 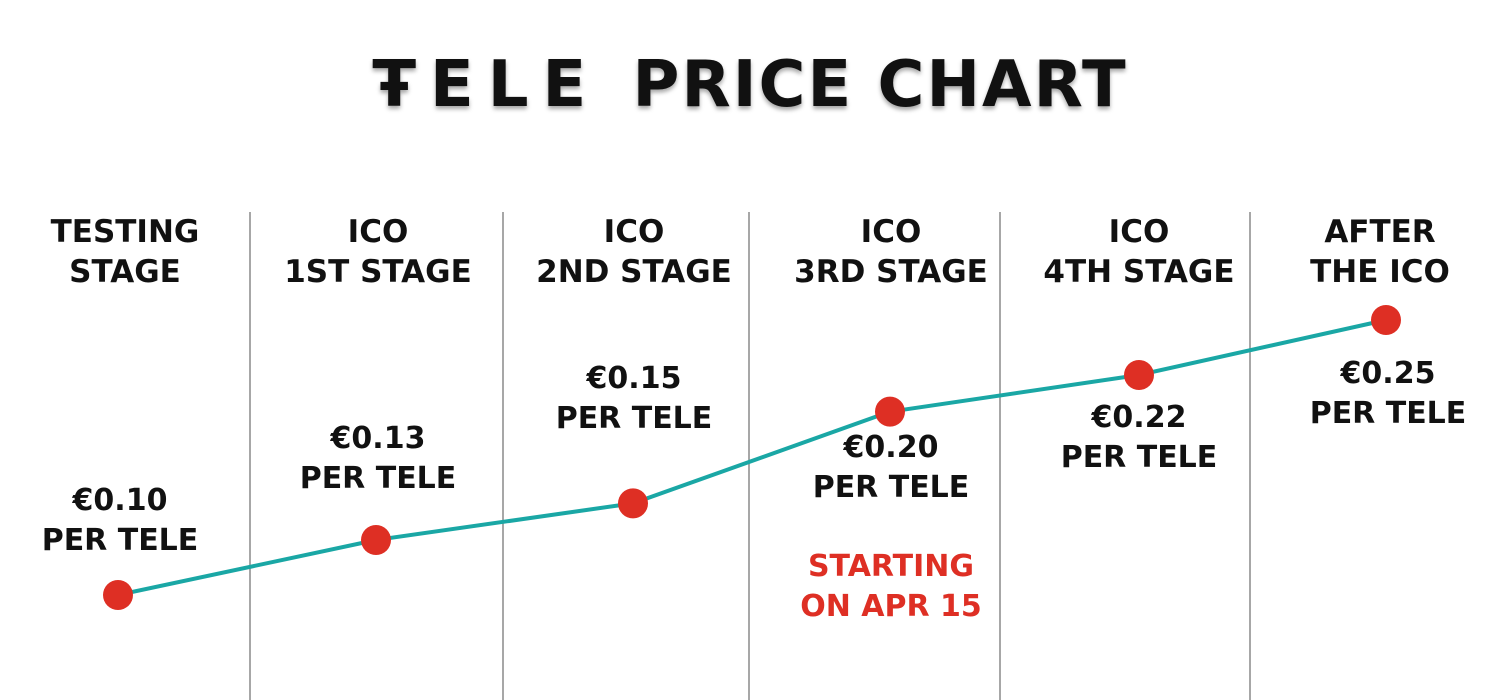 What do you see at coordinates (891, 606) in the screenshot?
I see `launch-note: ON APR 15` at bounding box center [891, 606].